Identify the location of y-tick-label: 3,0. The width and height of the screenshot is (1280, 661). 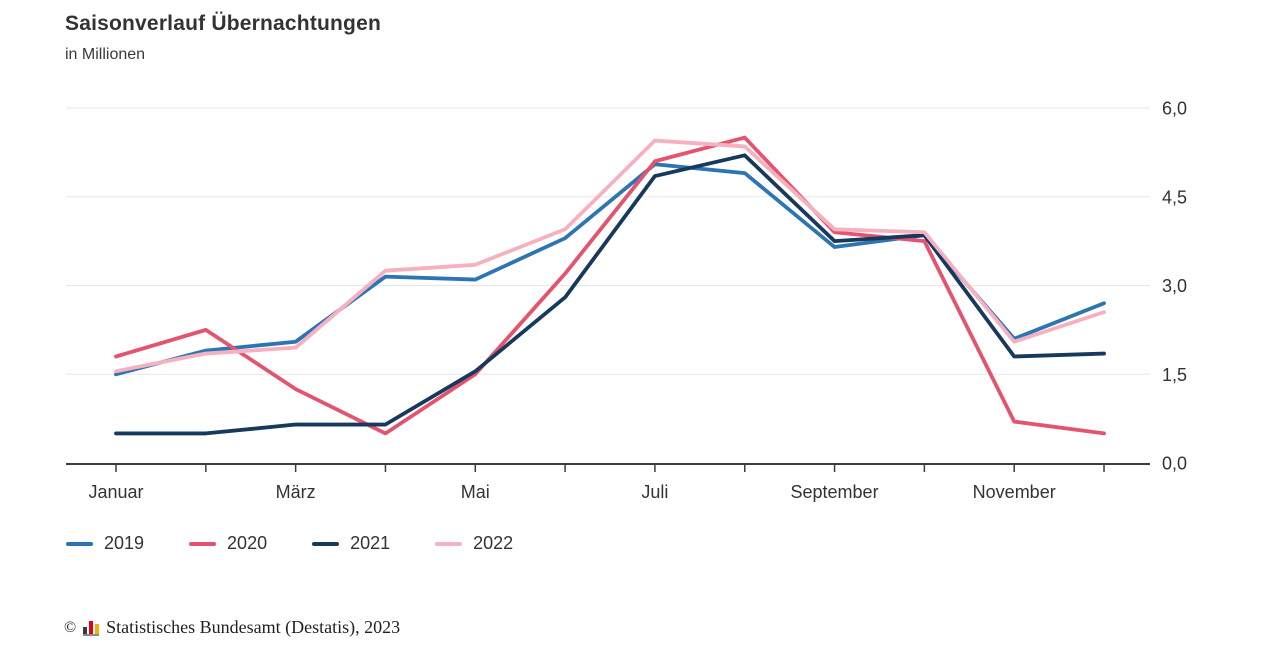
(1174, 286).